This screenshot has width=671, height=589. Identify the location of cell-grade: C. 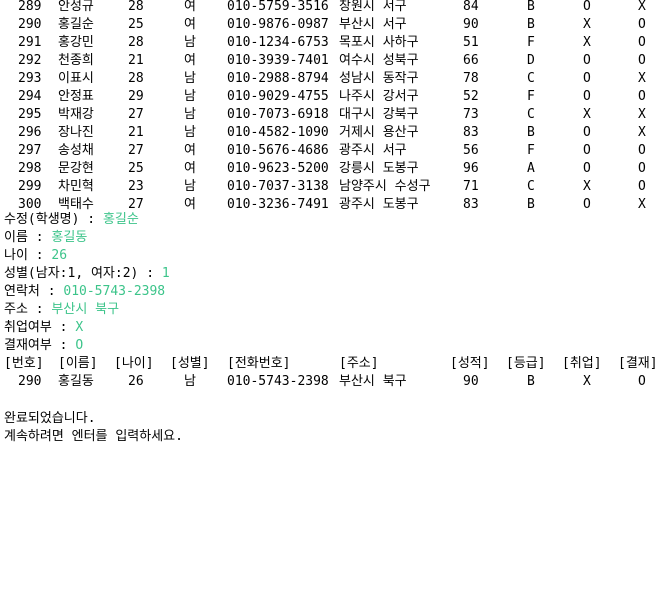
(531, 78).